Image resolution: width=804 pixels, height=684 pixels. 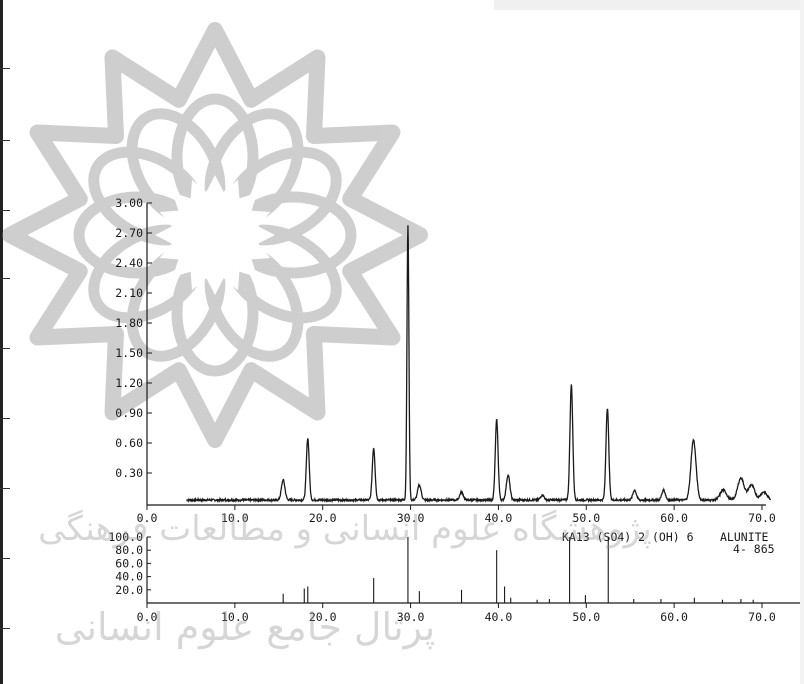 I want to click on reference-pattern-axes, so click(x=473, y=570).